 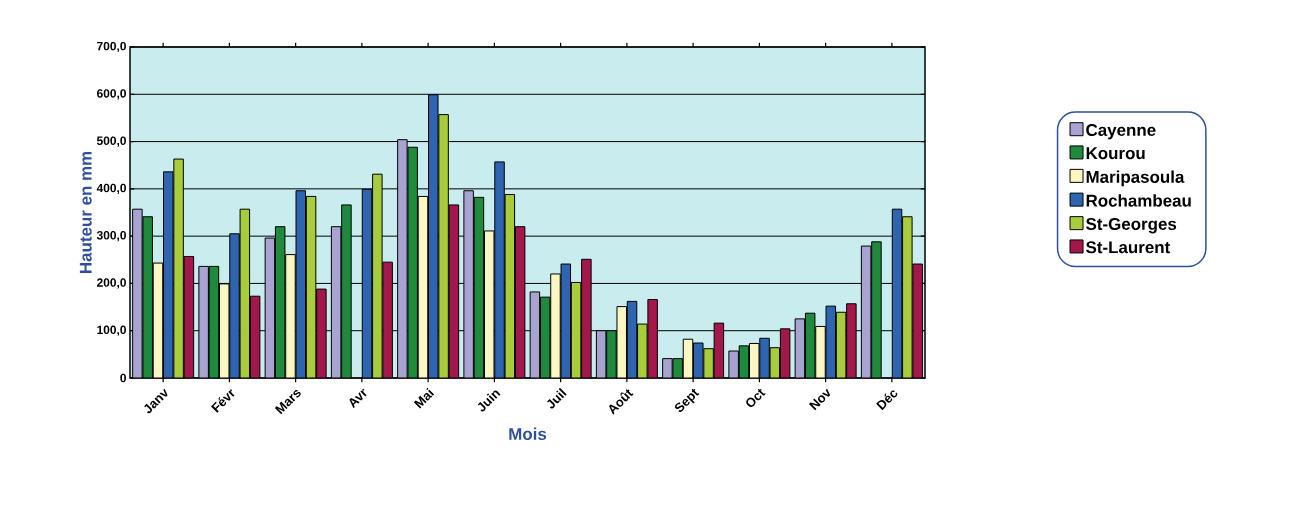 I want to click on legend-label: Rochambeau, so click(x=1138, y=200).